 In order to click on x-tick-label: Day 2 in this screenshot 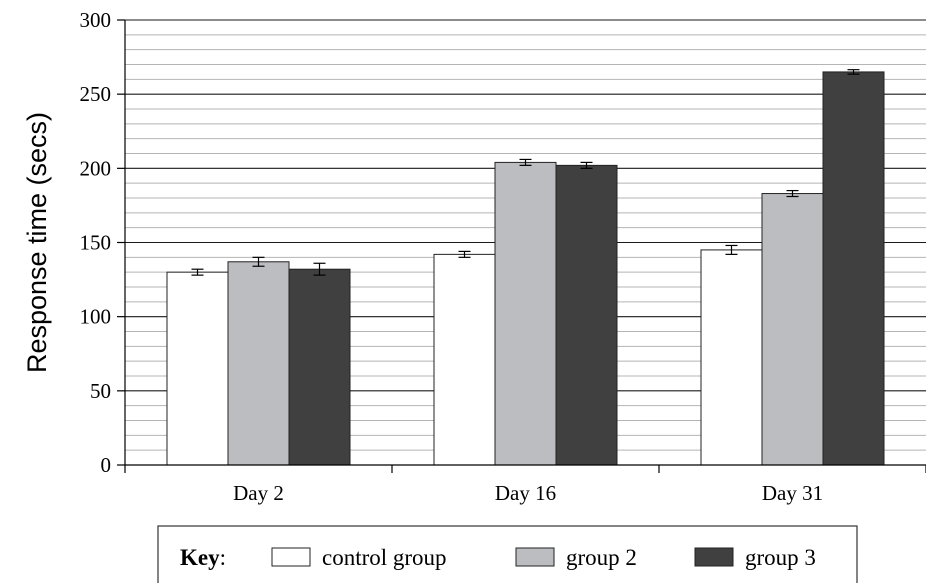, I will do `click(258, 493)`.